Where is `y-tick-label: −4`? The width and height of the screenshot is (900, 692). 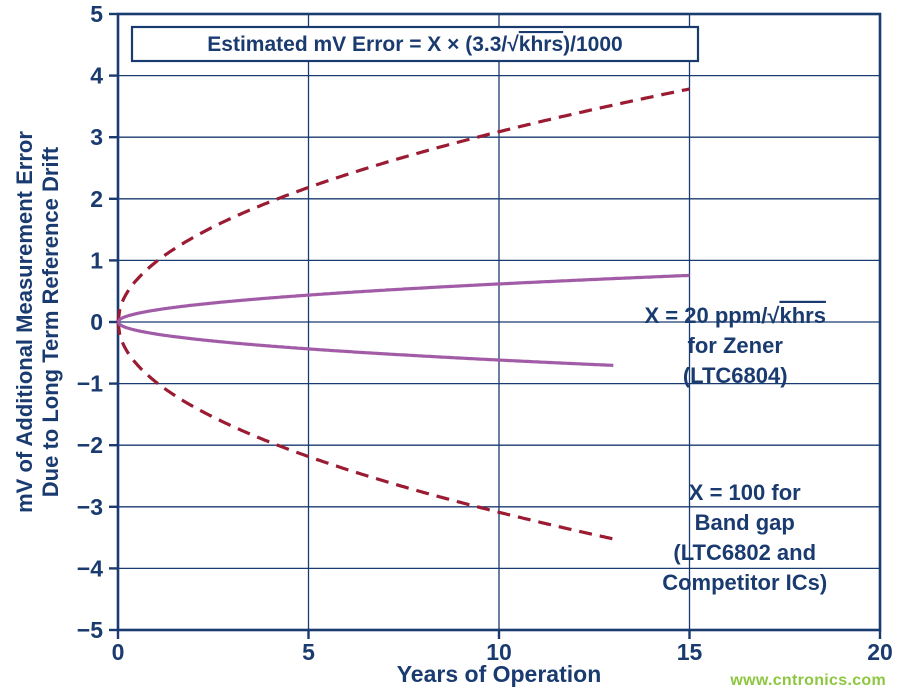 y-tick-label: −4 is located at coordinates (90, 568).